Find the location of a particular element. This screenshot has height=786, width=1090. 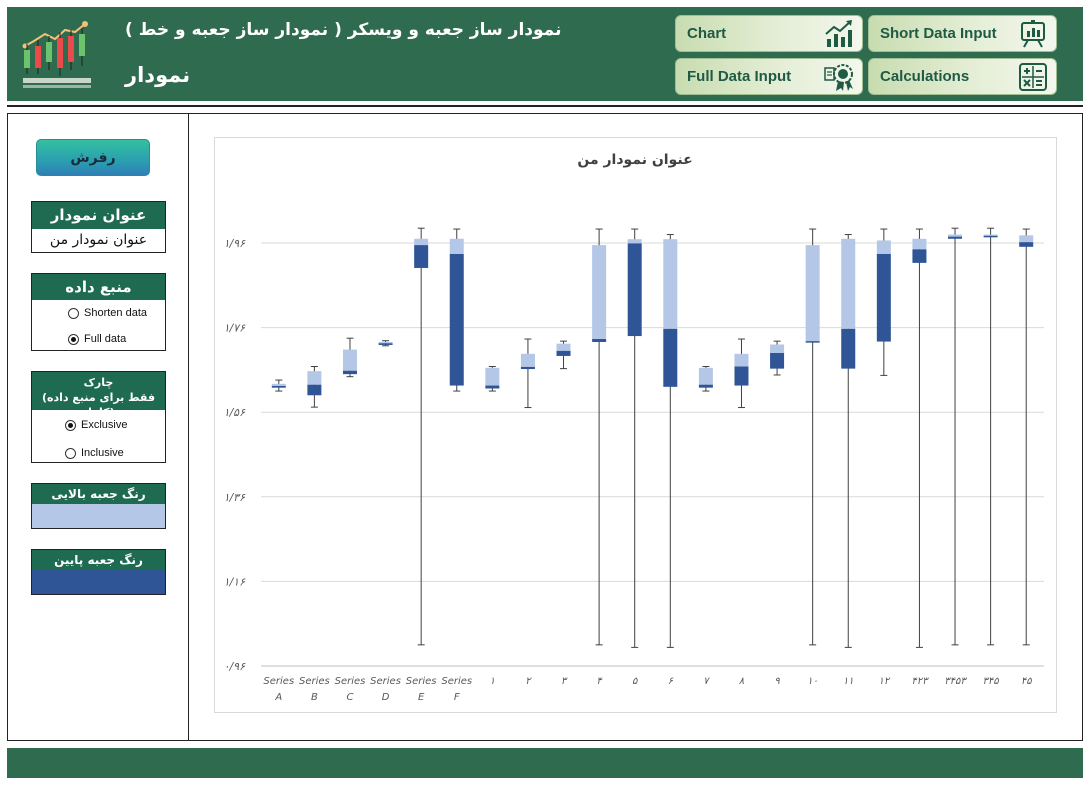

growth-chart-icon is located at coordinates (838, 33).